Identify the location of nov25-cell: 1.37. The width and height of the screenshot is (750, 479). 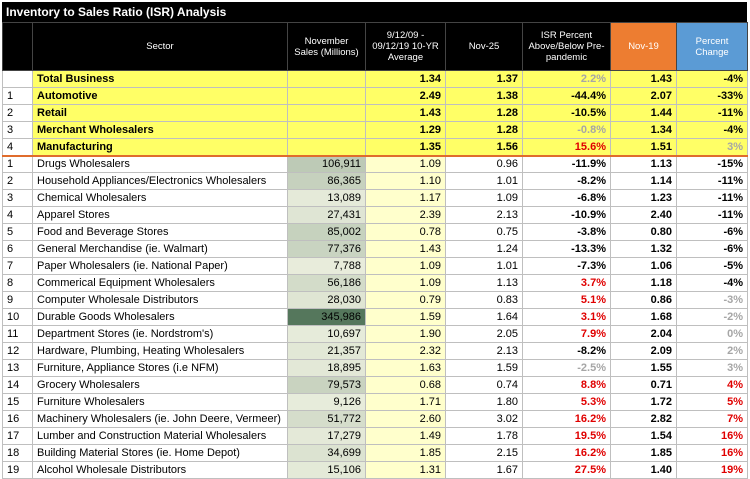
(484, 79).